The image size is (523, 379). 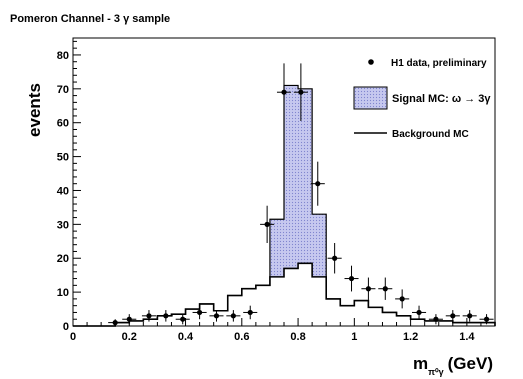 What do you see at coordinates (439, 63) in the screenshot?
I see `legend-data-label: H1 data, preliminary` at bounding box center [439, 63].